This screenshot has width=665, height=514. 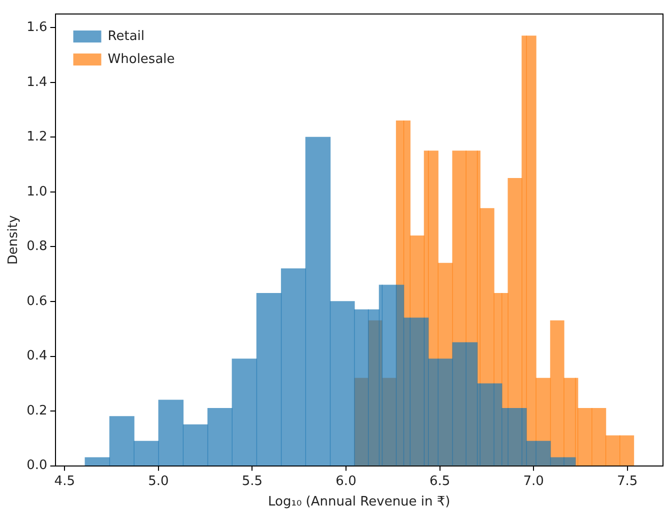 I want to click on x-tick-label: 4.5, so click(x=64, y=481).